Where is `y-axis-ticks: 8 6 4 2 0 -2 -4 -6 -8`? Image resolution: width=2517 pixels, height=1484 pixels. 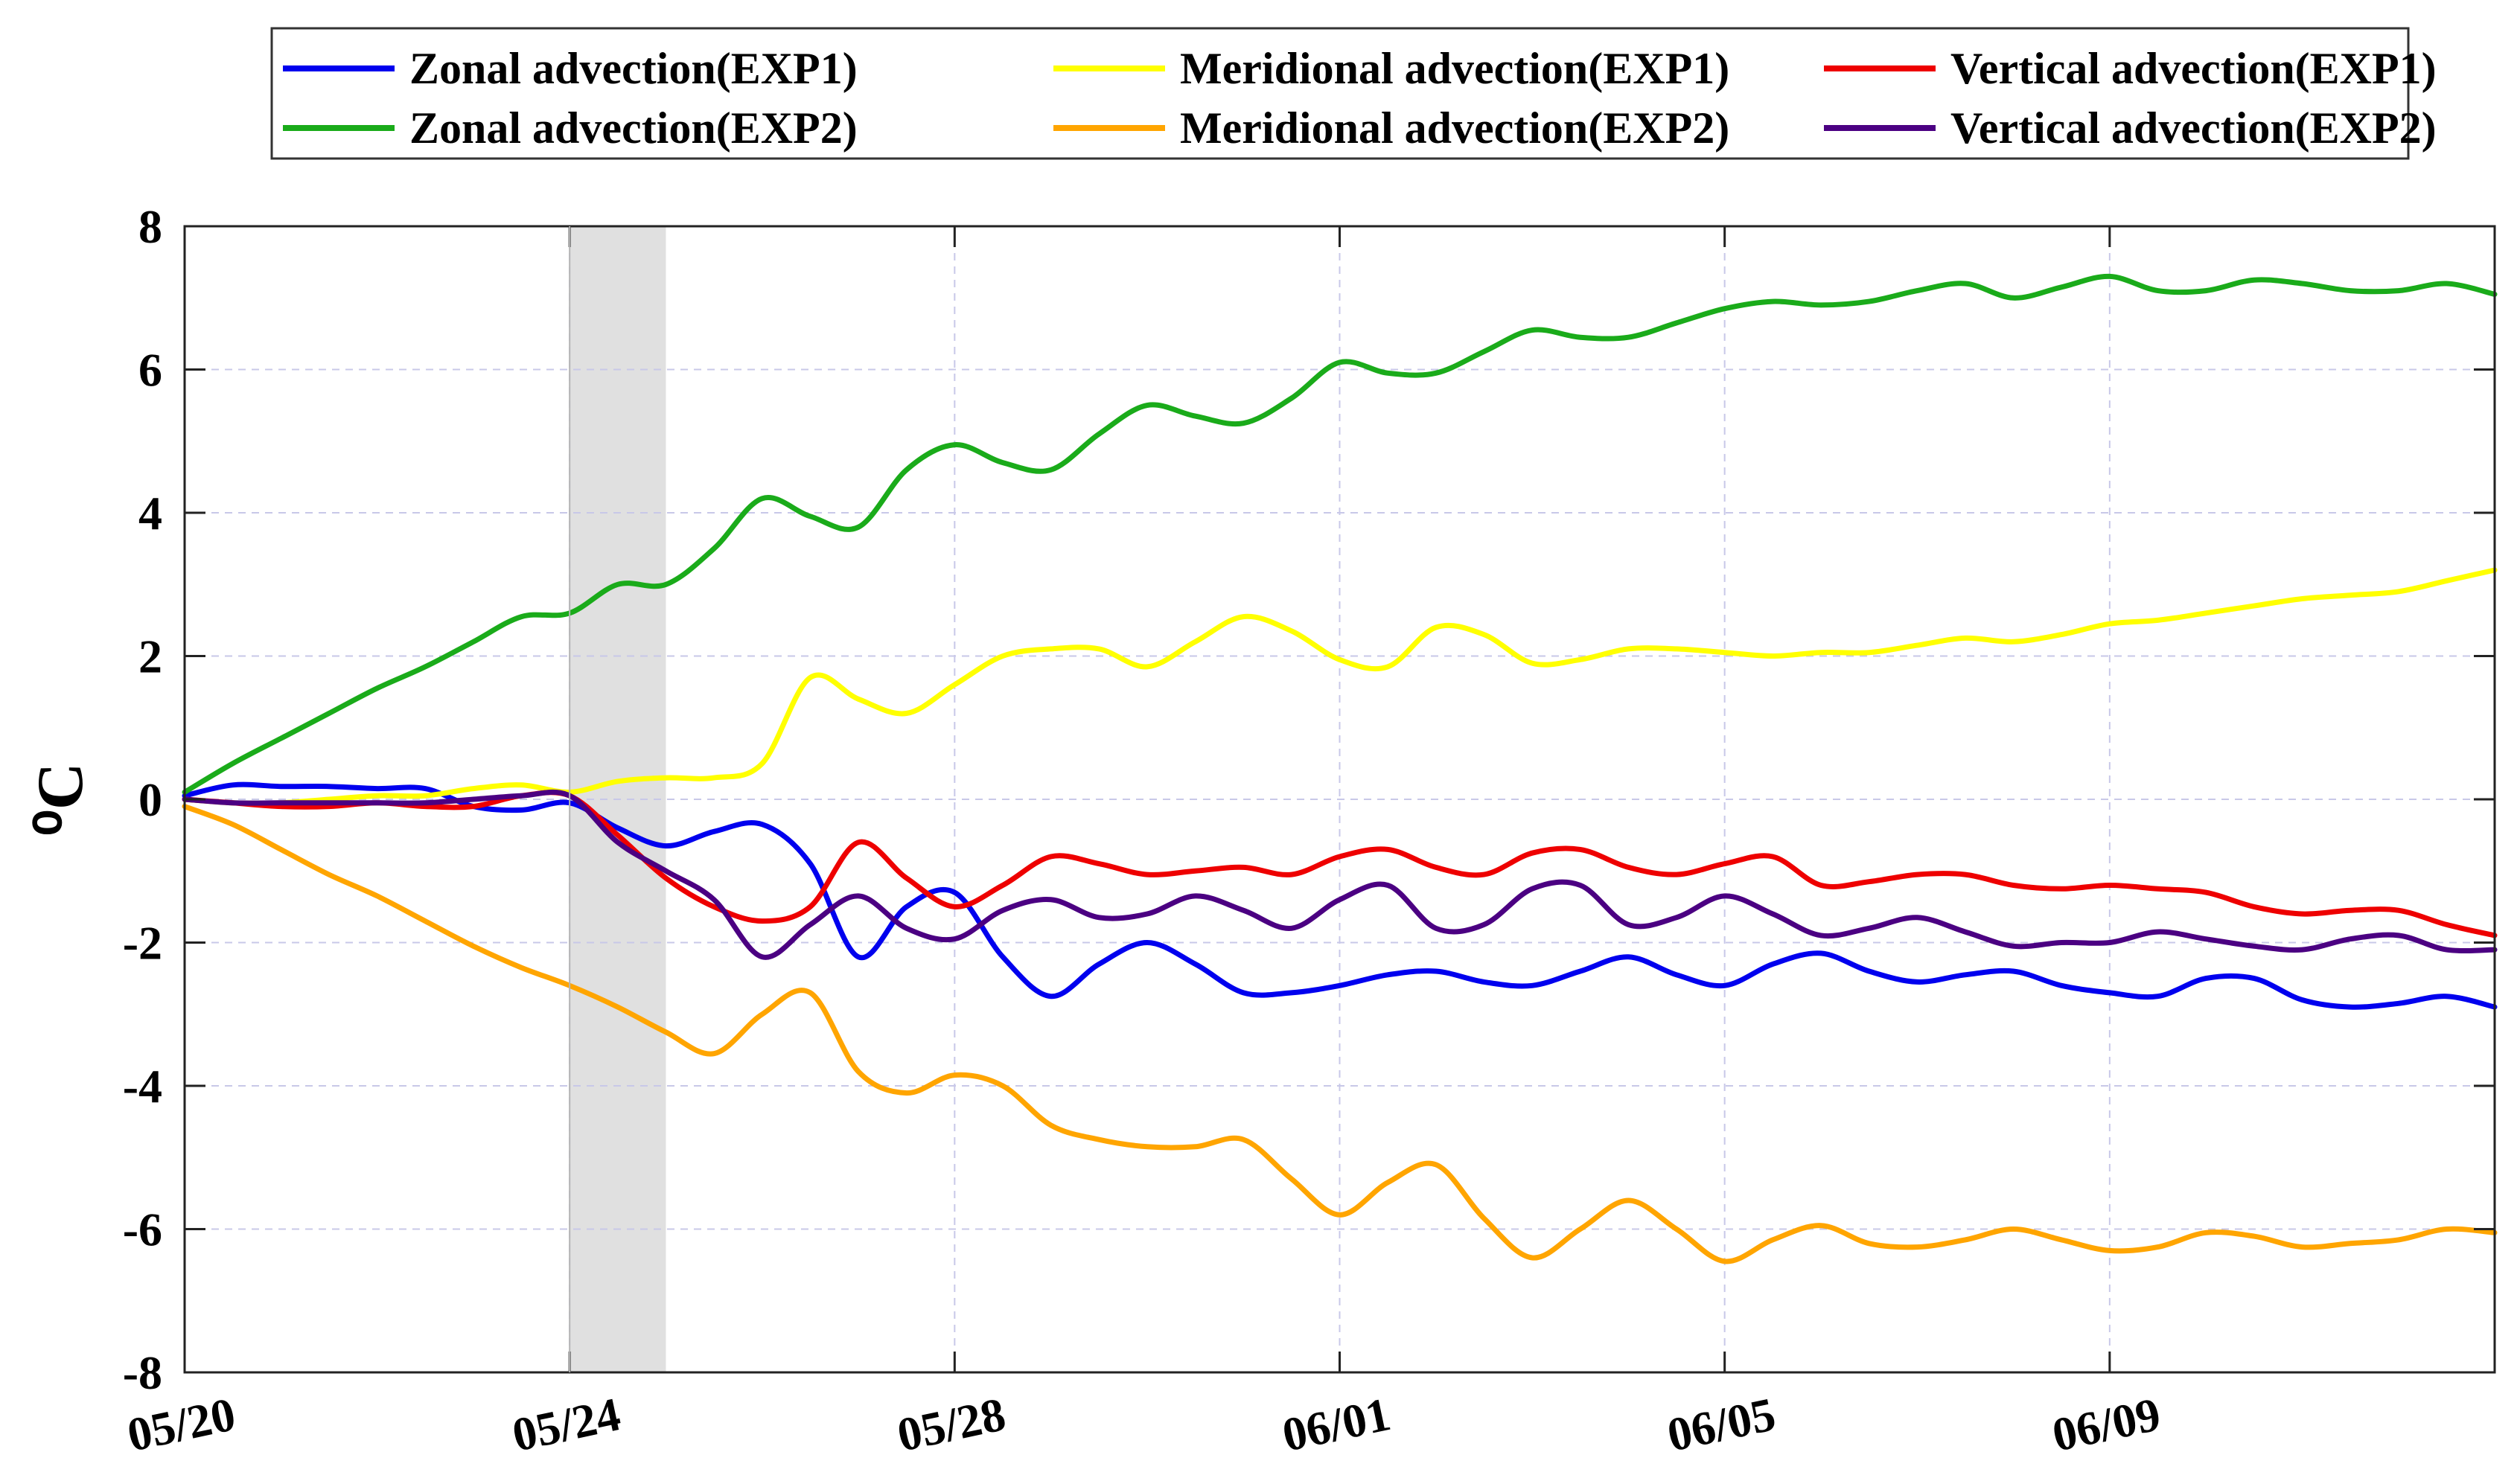 y-axis-ticks: 8 6 4 2 0 -2 -4 -6 -8 is located at coordinates (142, 799).